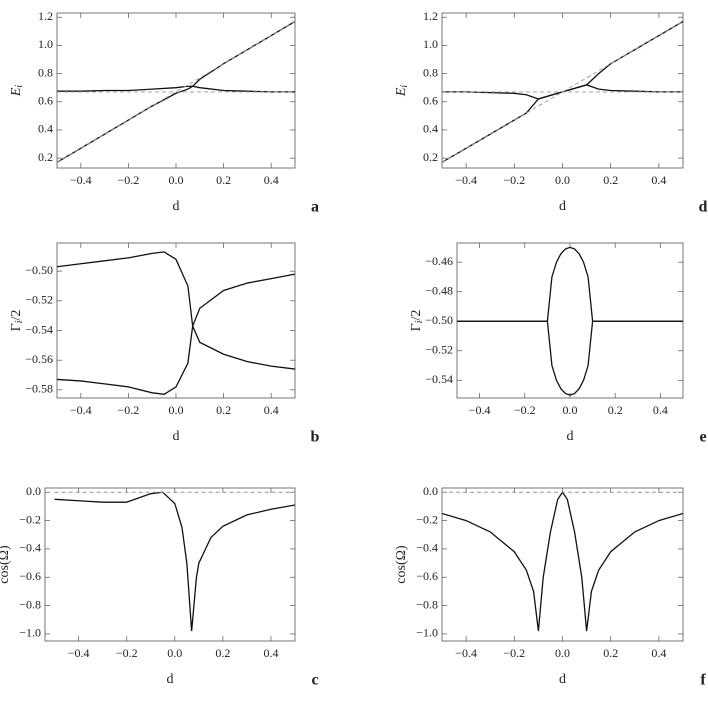 The width and height of the screenshot is (708, 708). What do you see at coordinates (439, 290) in the screenshot?
I see `y-tick-label: −0.48` at bounding box center [439, 290].